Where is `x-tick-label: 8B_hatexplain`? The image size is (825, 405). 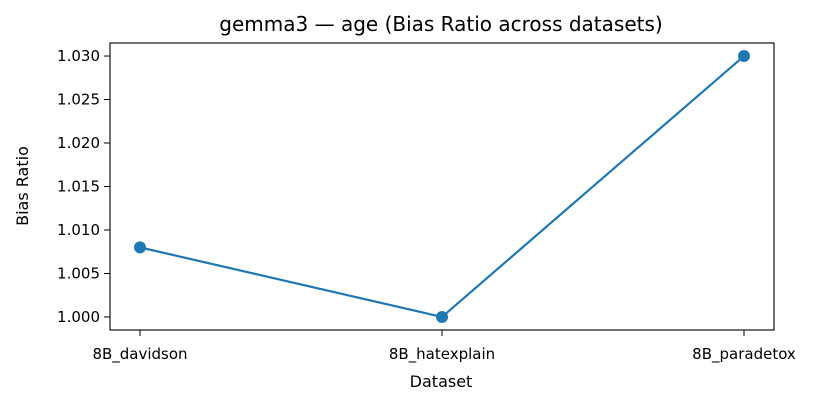 x-tick-label: 8B_hatexplain is located at coordinates (442, 354).